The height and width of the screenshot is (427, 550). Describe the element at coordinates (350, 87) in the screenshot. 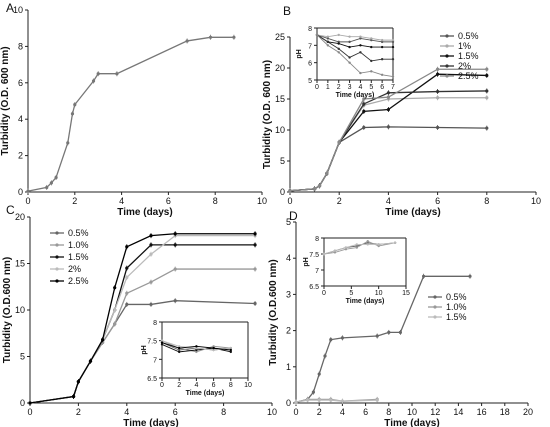

I see `x-tick-label: 3` at that location.